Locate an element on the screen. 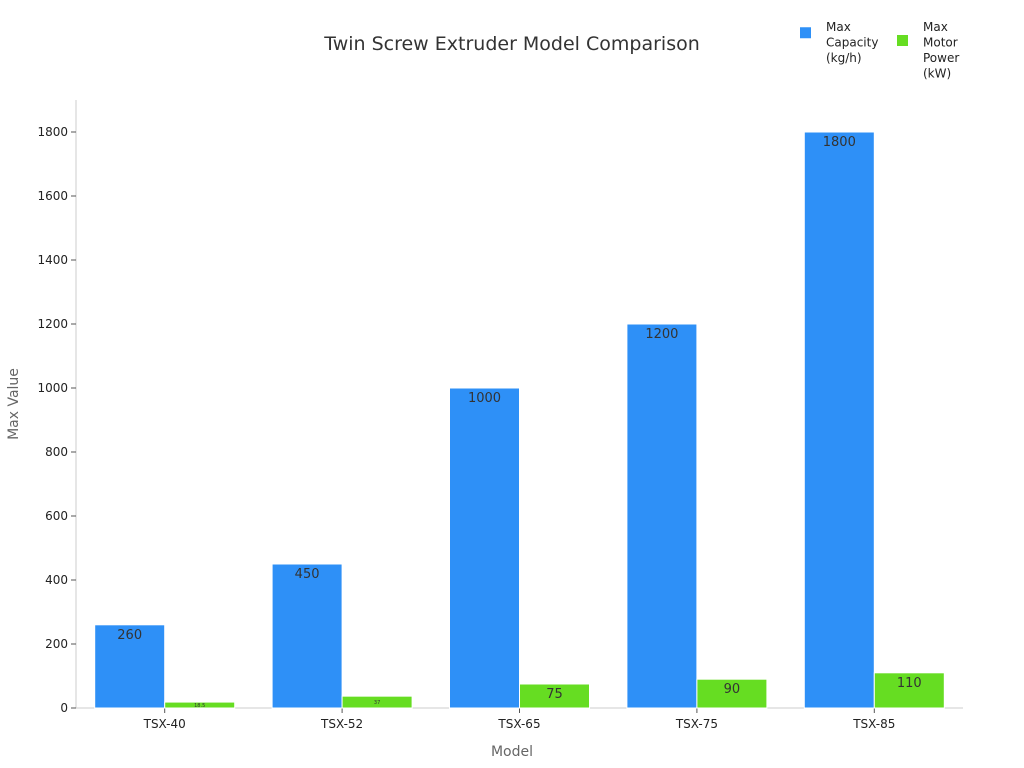 The width and height of the screenshot is (1024, 768). data-label: 260 is located at coordinates (129, 635).